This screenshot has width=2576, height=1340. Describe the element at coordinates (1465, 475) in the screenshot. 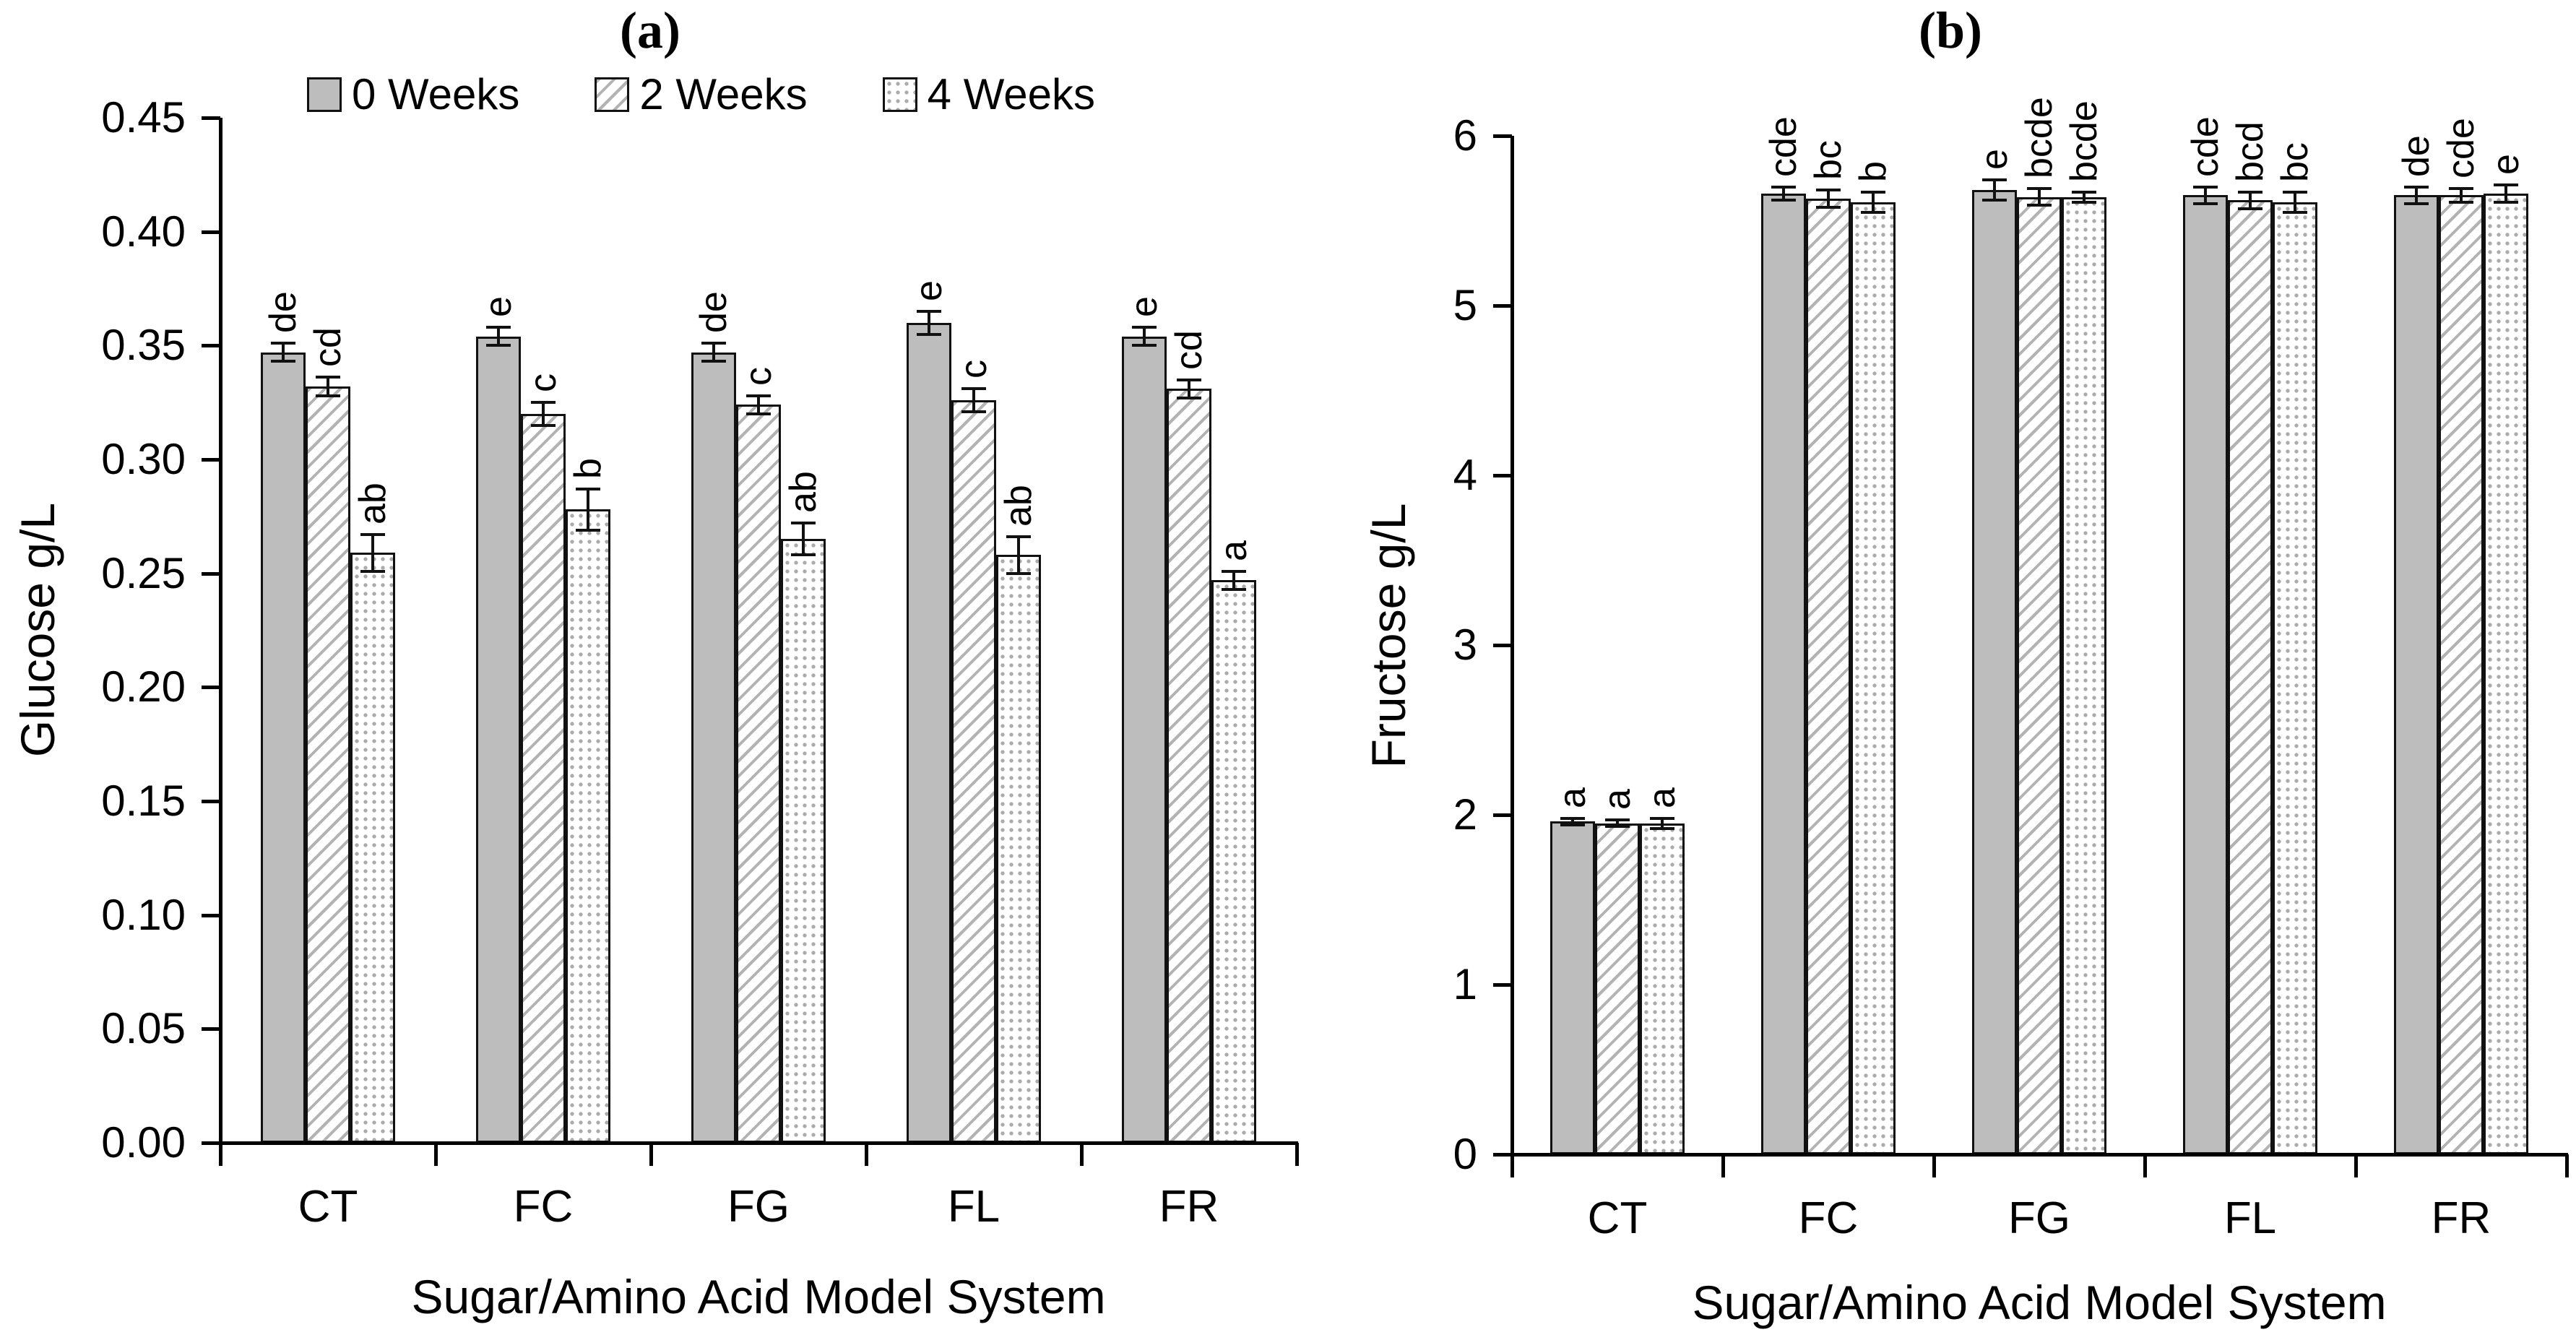

I see `y-tick-label: 4` at that location.